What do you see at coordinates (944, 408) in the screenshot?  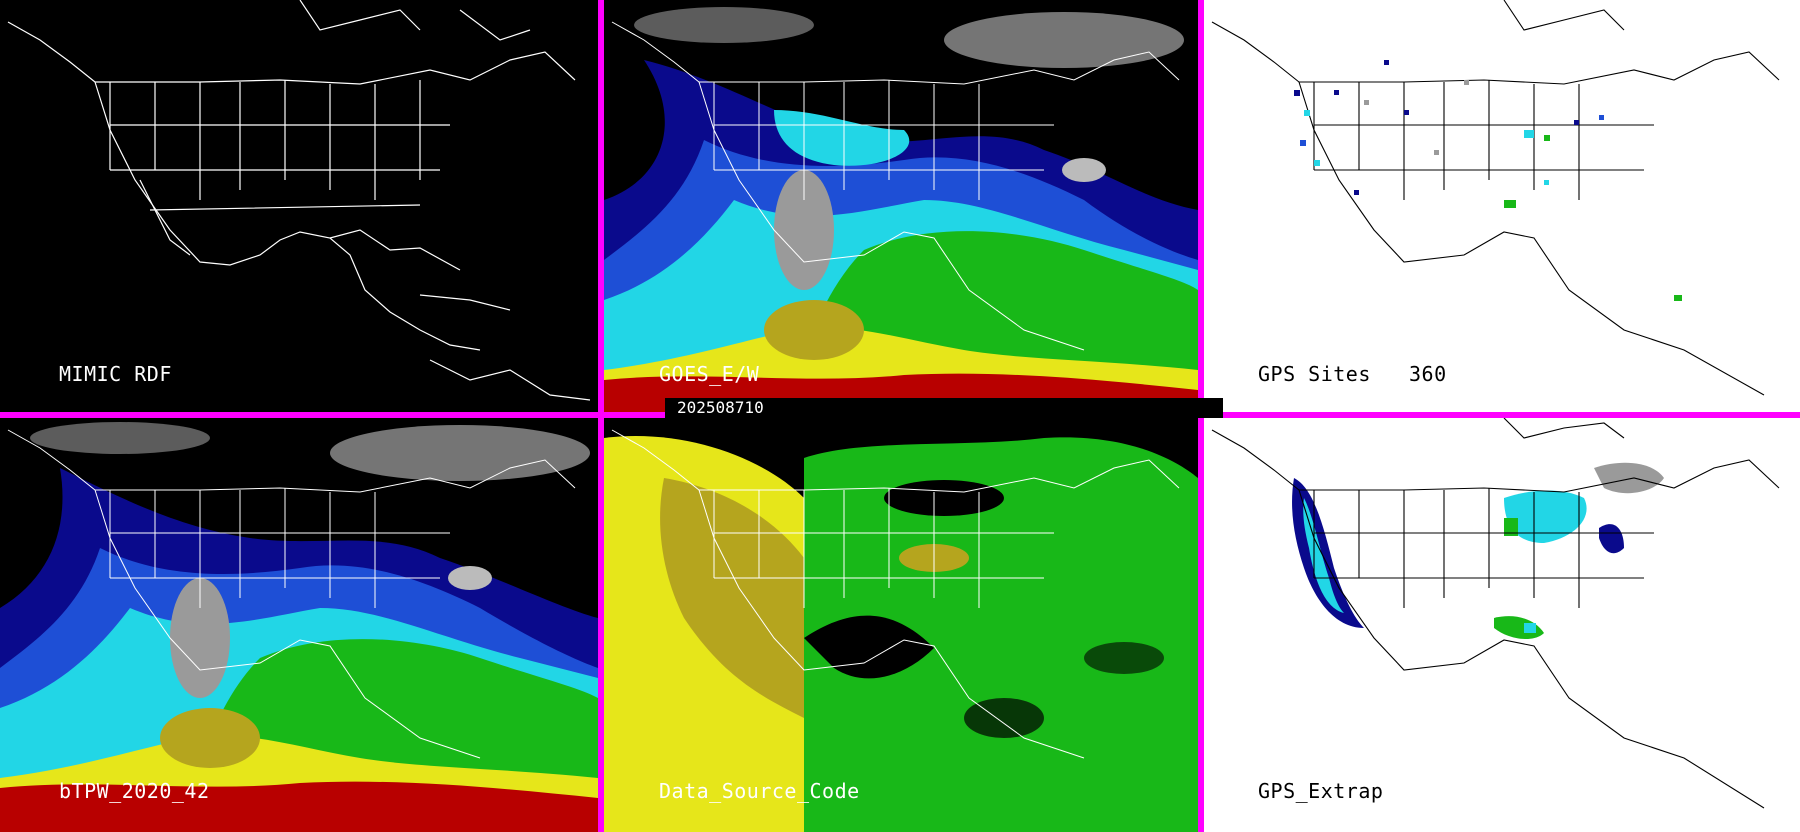 I see `timestamp-bar: 202508710` at bounding box center [944, 408].